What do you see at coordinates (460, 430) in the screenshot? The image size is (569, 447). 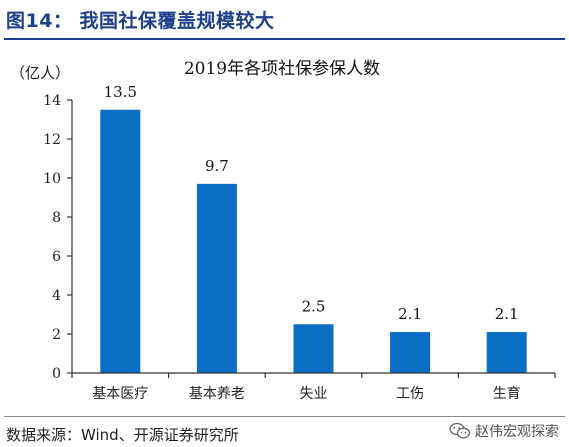 I see `wechat-icon` at bounding box center [460, 430].